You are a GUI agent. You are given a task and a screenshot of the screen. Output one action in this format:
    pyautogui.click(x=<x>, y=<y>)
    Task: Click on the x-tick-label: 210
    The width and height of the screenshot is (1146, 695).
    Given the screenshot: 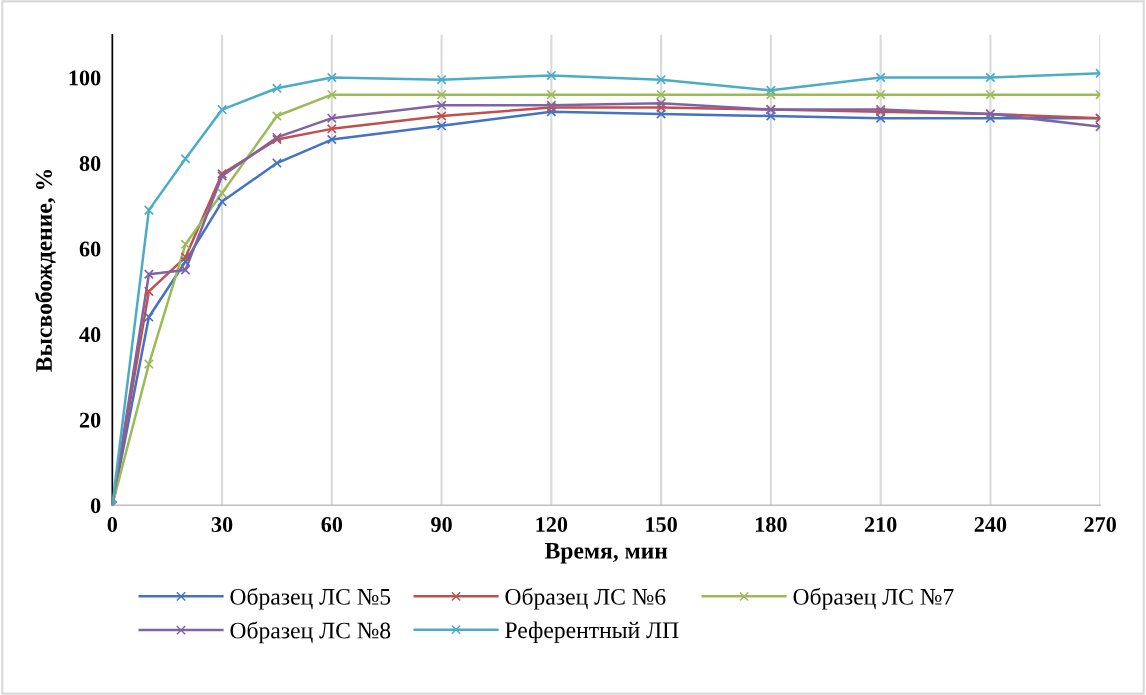 What is the action you would take?
    pyautogui.click(x=880, y=525)
    